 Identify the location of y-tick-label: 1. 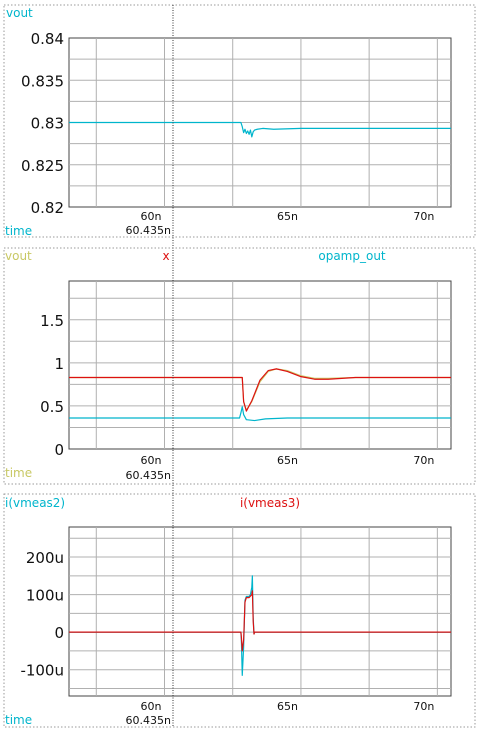
(59, 364).